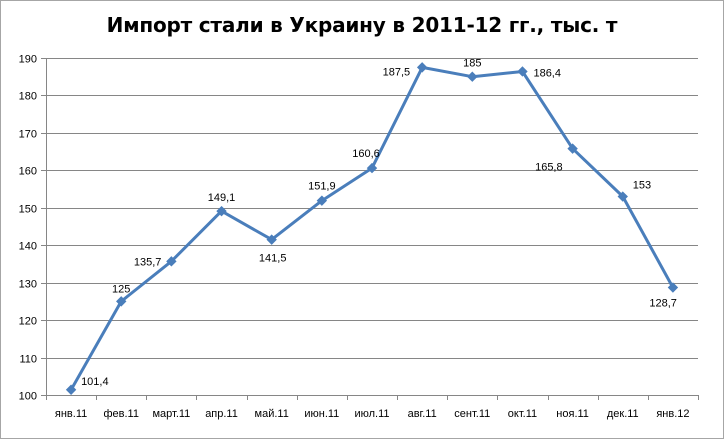 This screenshot has width=724, height=439. I want to click on data-label: 141,5, so click(273, 259).